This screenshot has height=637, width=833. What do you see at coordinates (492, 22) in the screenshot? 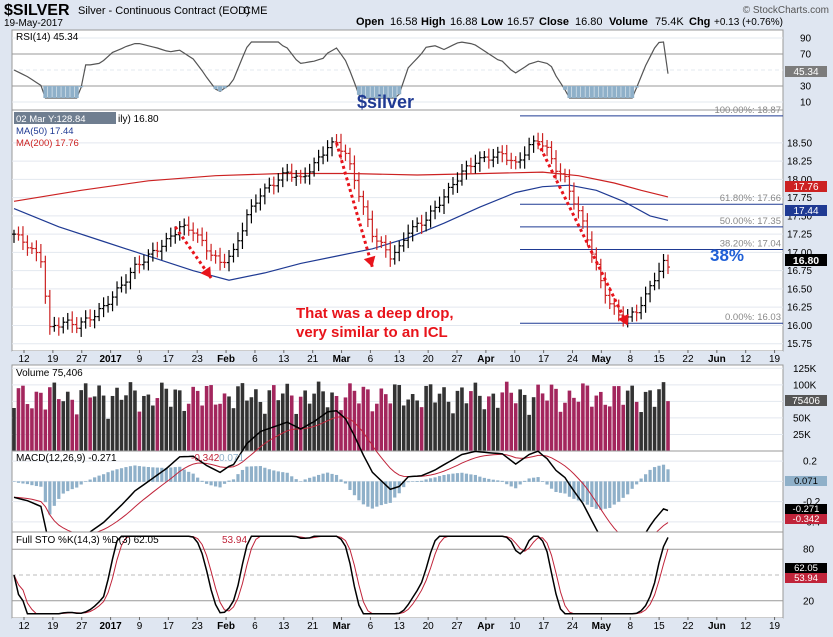
I see `low-label: Low` at bounding box center [492, 22].